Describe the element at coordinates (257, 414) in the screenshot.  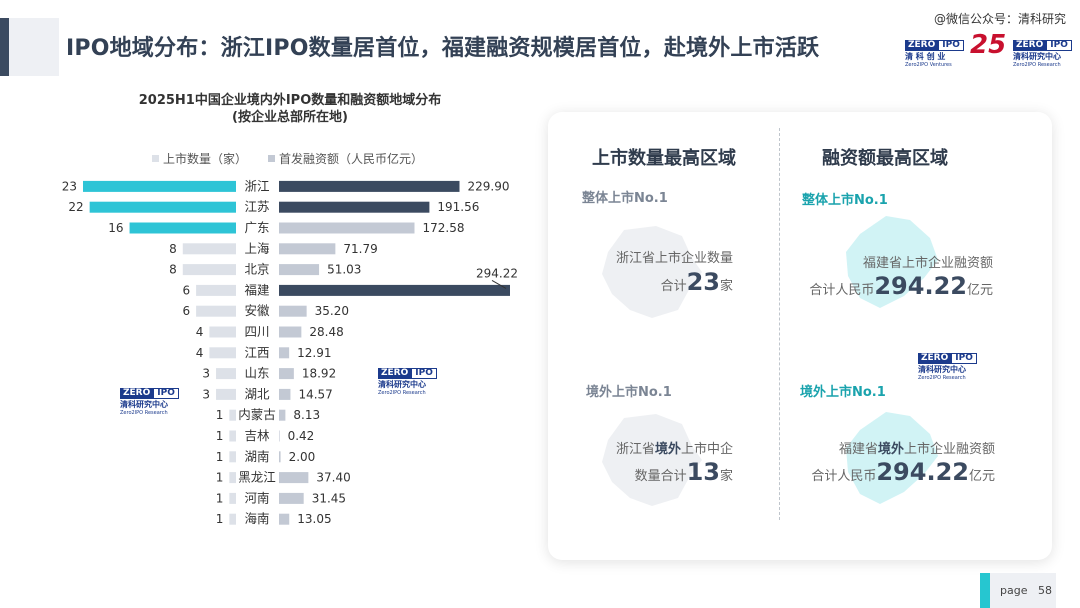
I see `category-label-row-11: 内蒙古` at that location.